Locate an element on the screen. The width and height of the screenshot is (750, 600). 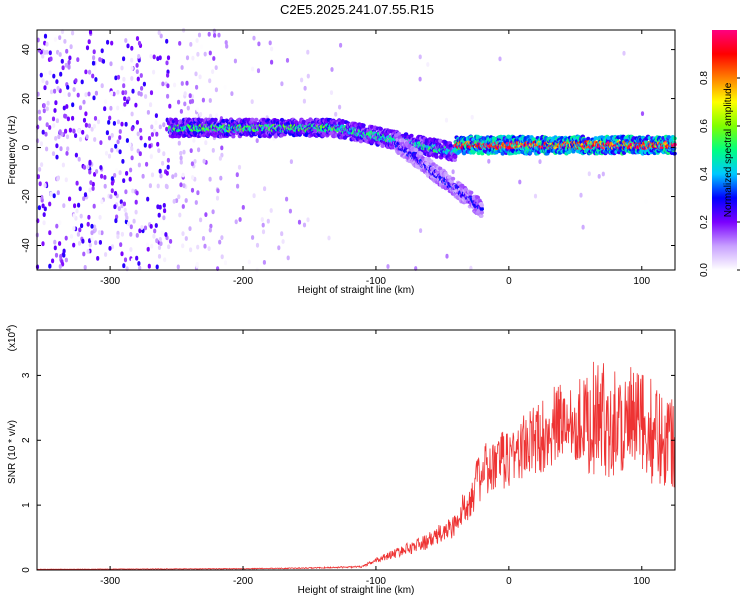
colorbar-tick-label: 0.8 is located at coordinates (704, 78).